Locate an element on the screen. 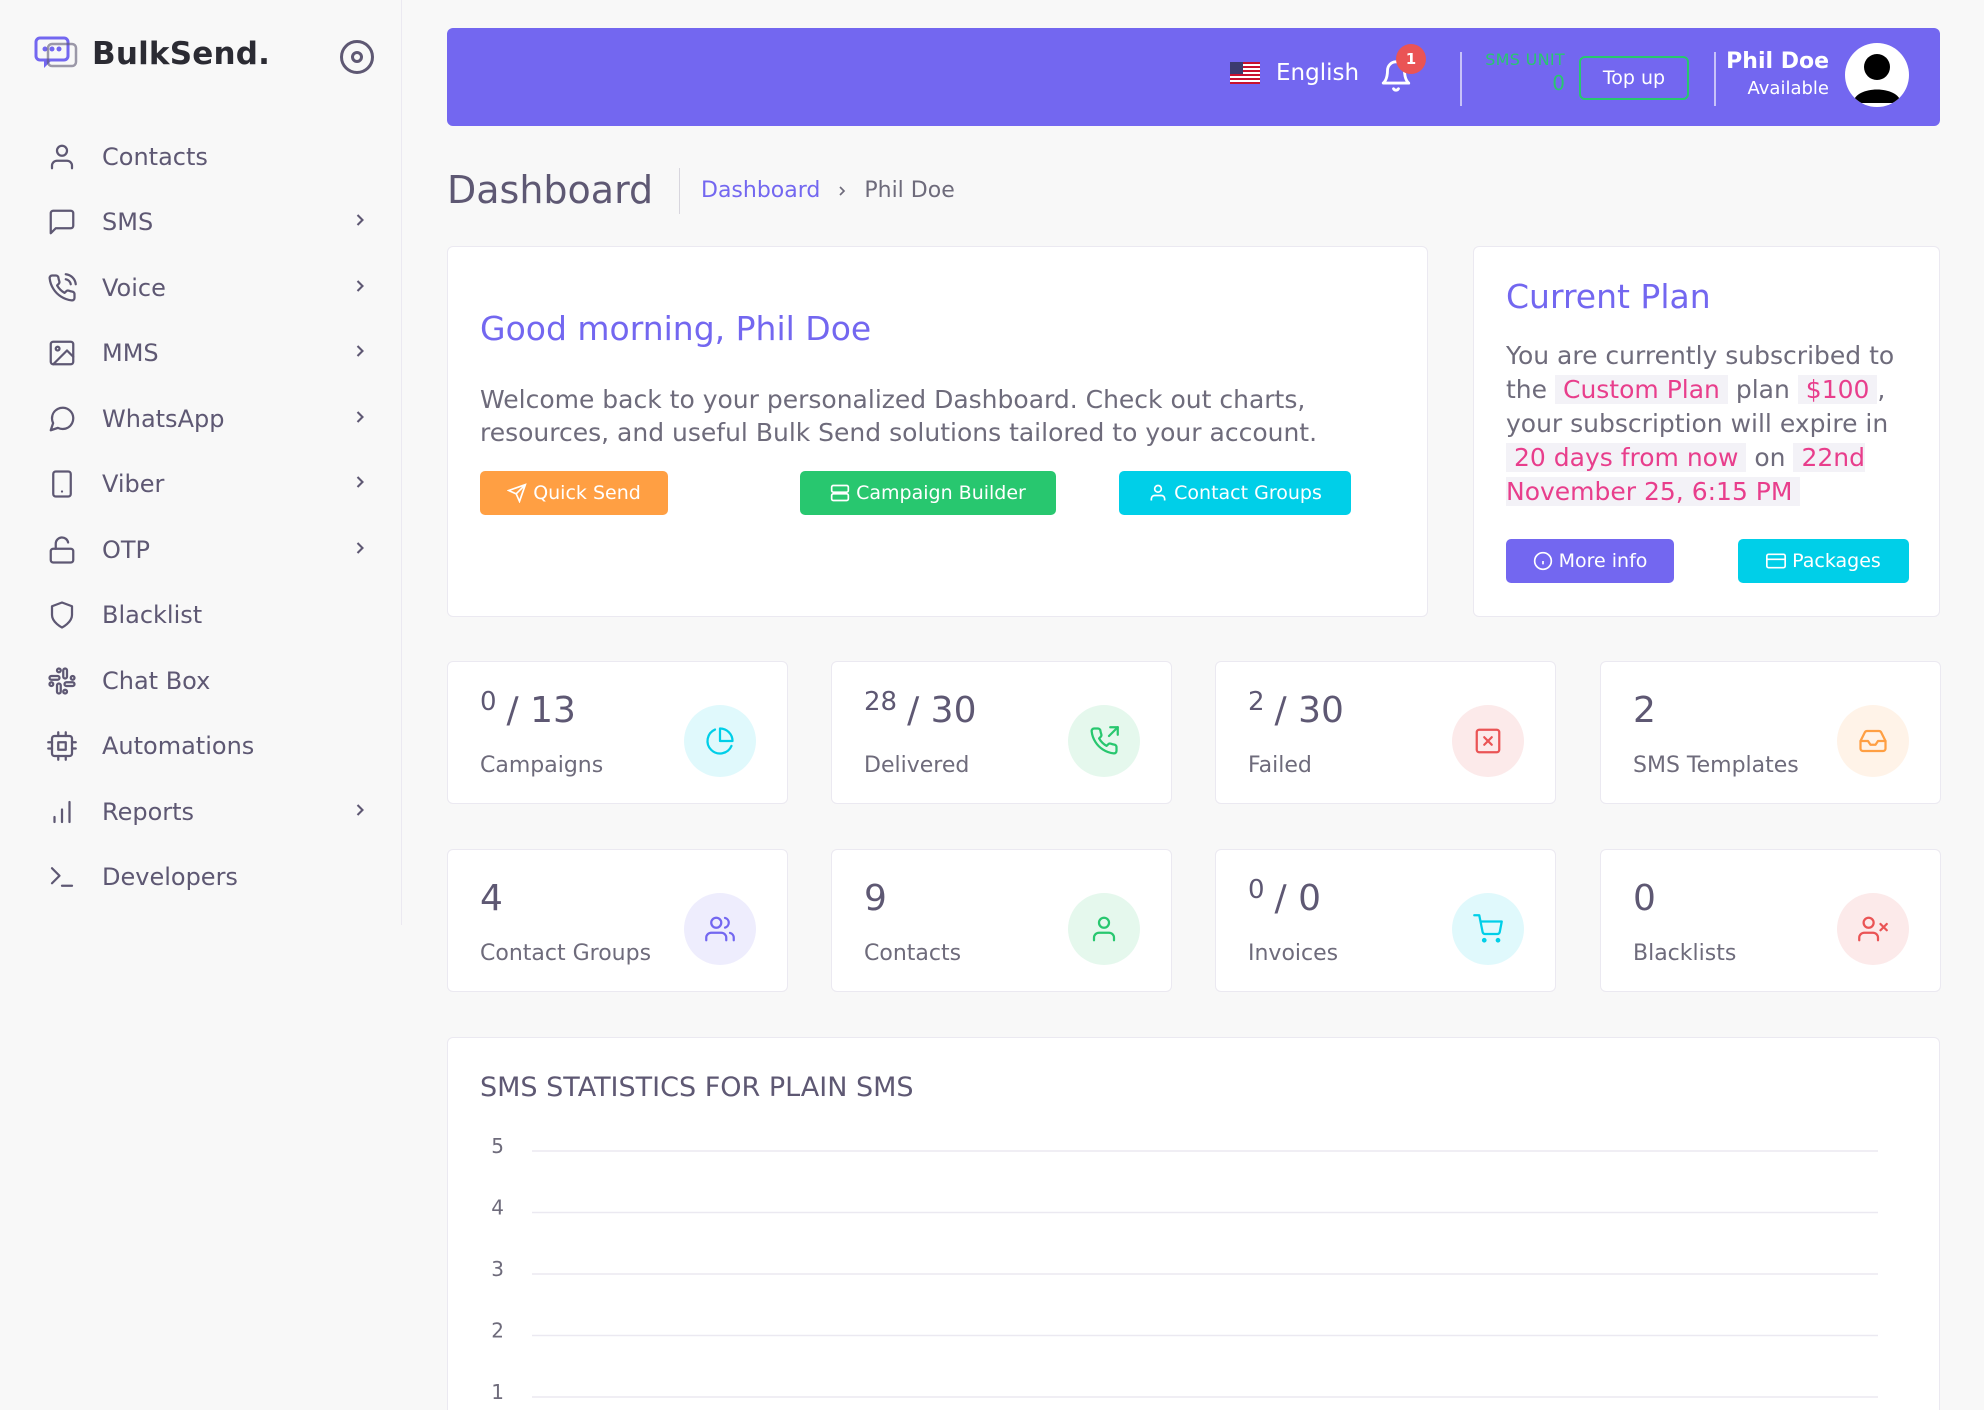 Image resolution: width=1984 pixels, height=1410 pixels. x-square-icon is located at coordinates (1488, 741).